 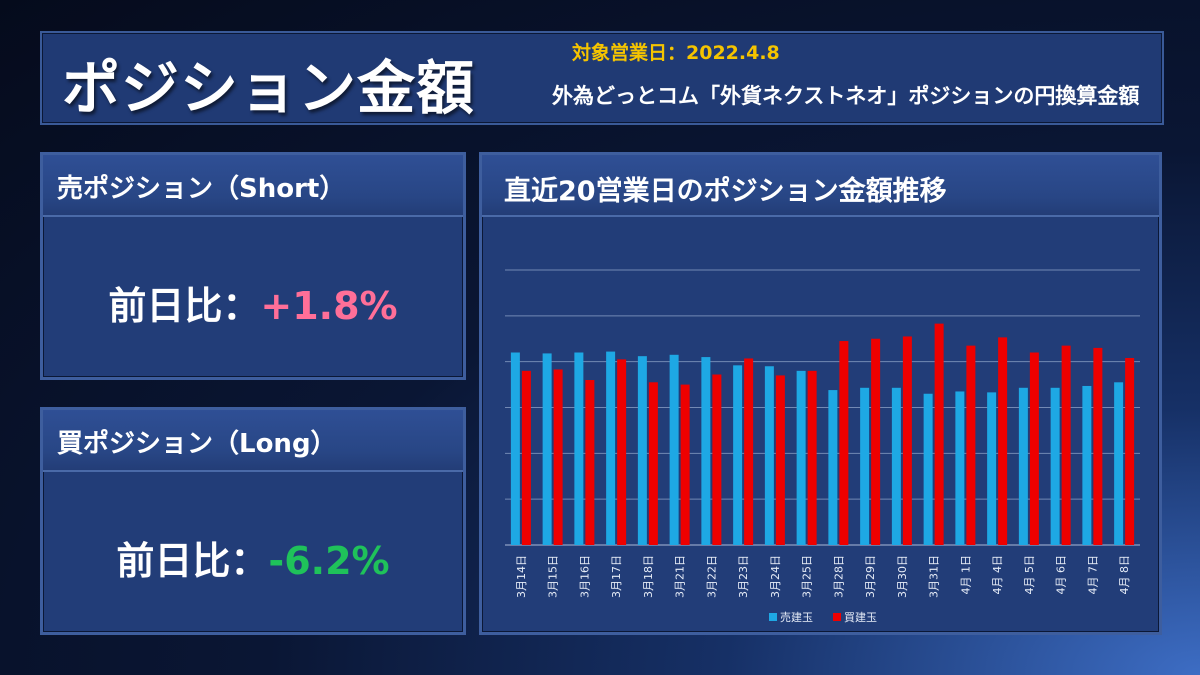 What do you see at coordinates (253, 521) in the screenshot?
I see `long-position-card: 買ポジション（Long） 前日比：-6.2%` at bounding box center [253, 521].